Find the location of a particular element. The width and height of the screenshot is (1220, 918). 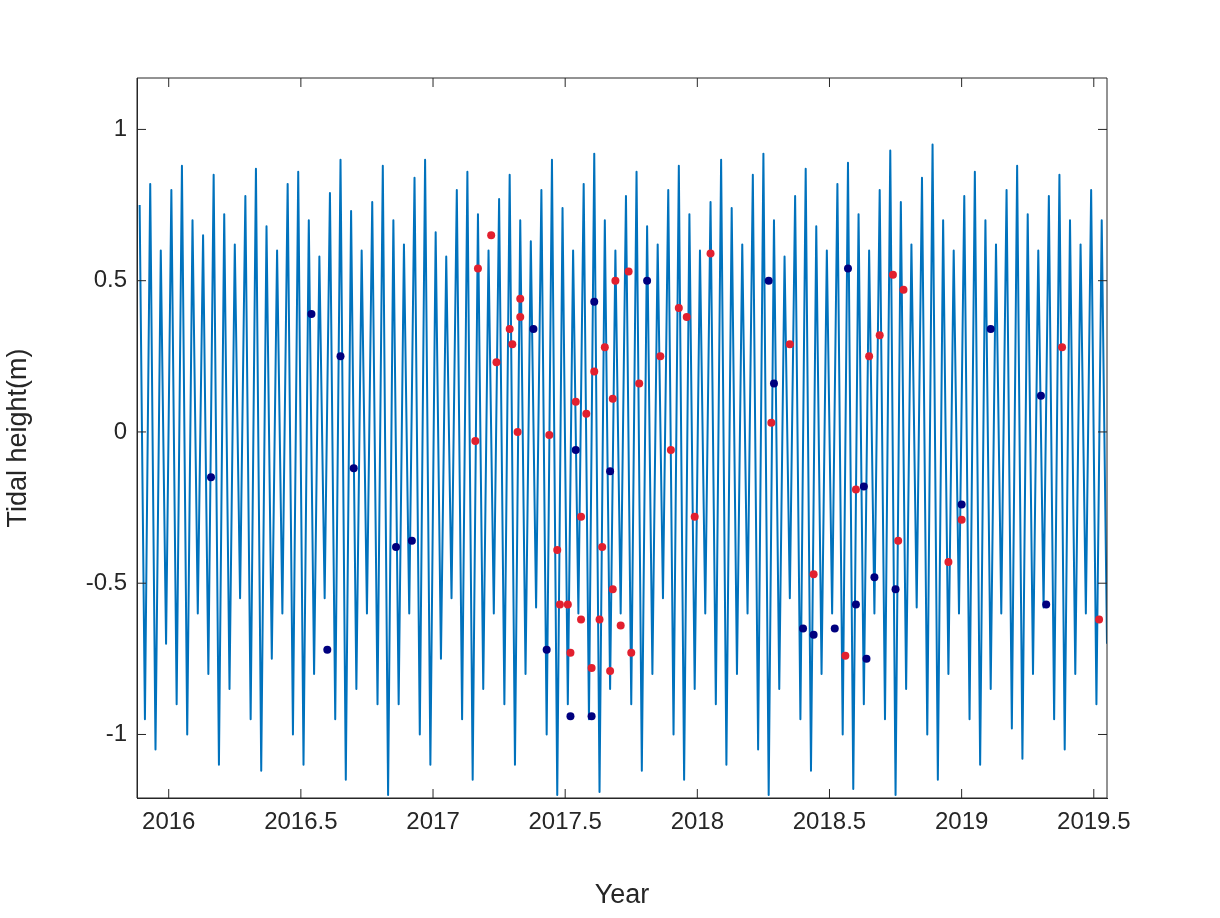

x-tick-label: 2019 is located at coordinates (961, 821).